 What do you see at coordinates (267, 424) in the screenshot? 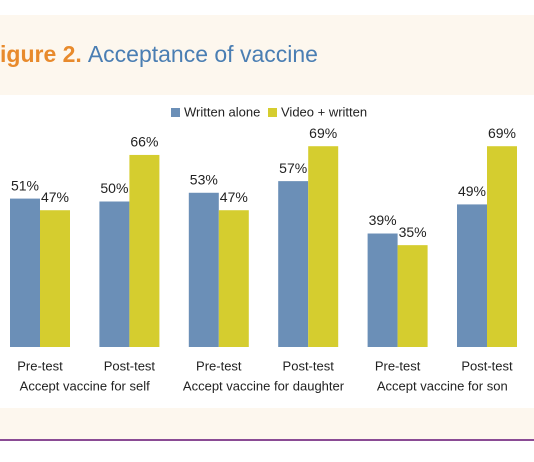
I see `footer-band` at bounding box center [267, 424].